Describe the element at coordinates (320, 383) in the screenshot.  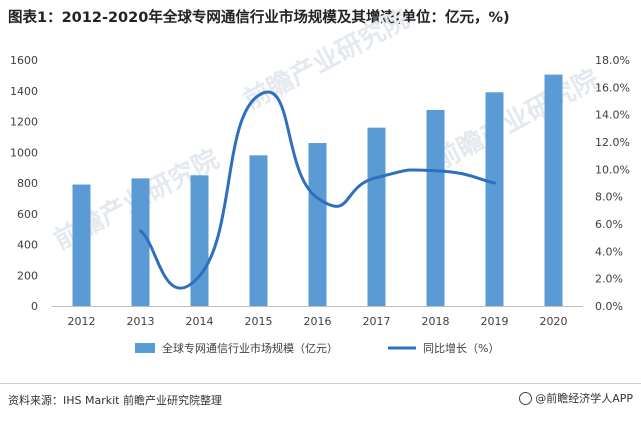
I see `footer-divider` at that location.